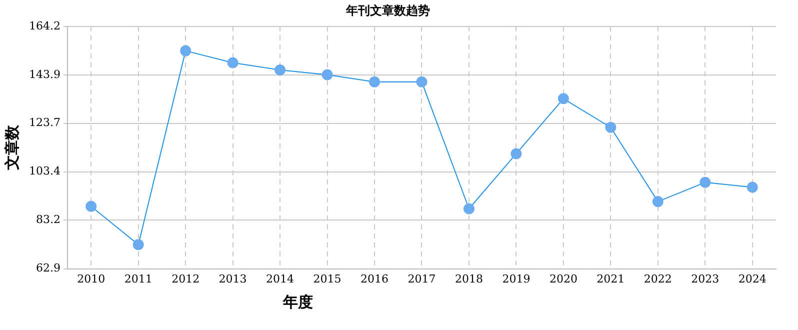 This screenshot has height=330, width=798. What do you see at coordinates (48, 219) in the screenshot?
I see `y-tick-label: 83.2` at bounding box center [48, 219].